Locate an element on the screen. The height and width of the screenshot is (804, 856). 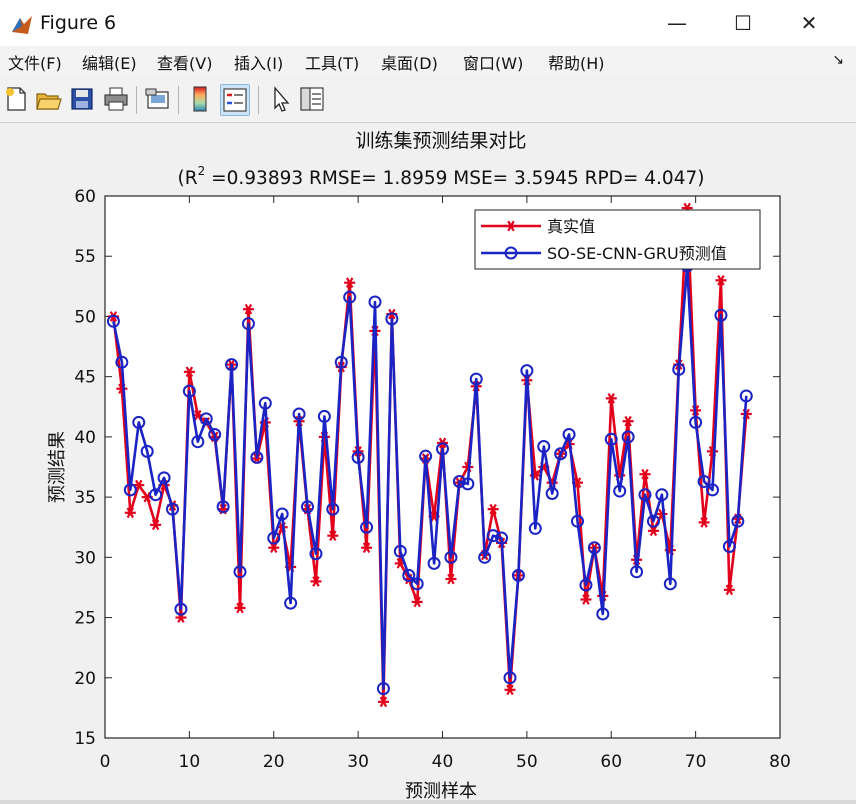
x-axis-label: 预测样本 is located at coordinates (441, 790).